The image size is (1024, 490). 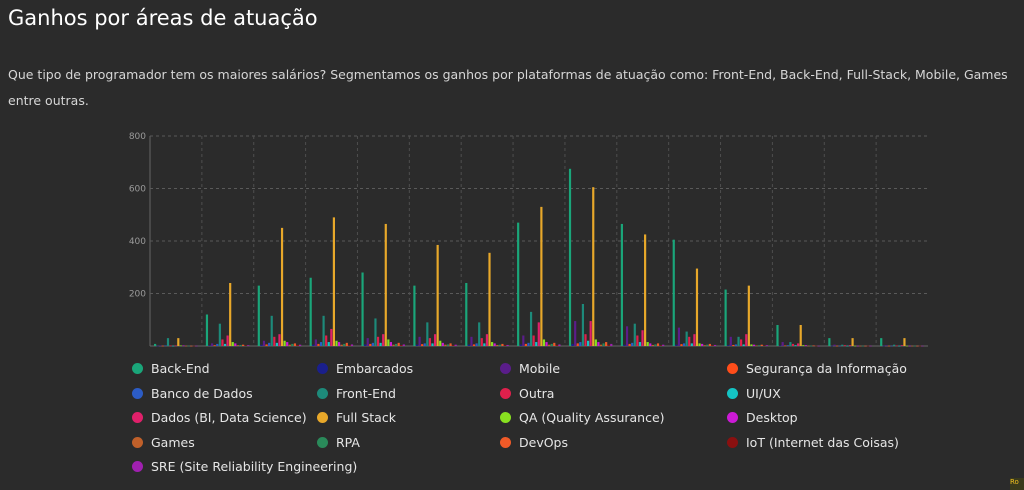 I want to click on legend-item: UI/UX, so click(x=754, y=393).